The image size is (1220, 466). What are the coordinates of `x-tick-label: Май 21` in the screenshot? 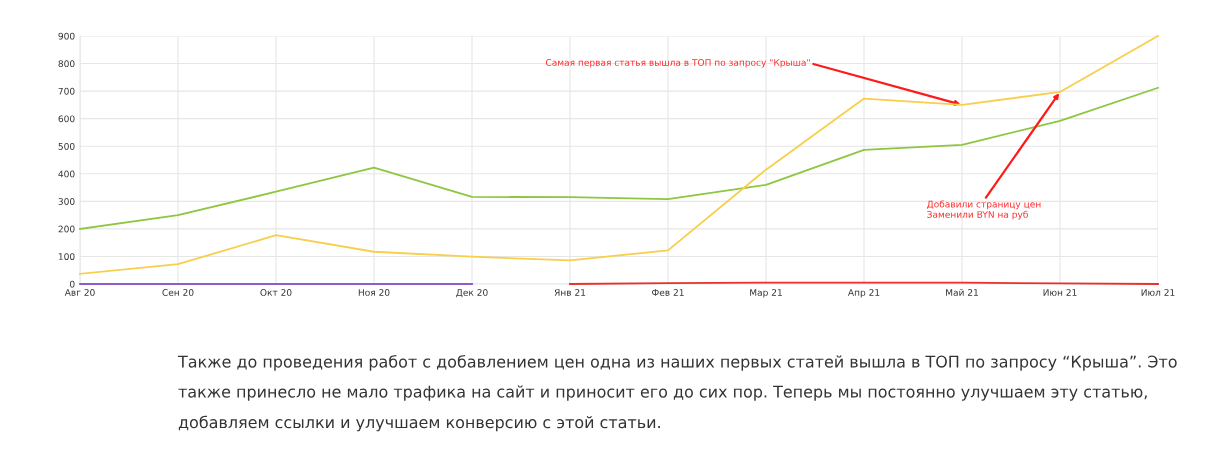 It's located at (962, 292).